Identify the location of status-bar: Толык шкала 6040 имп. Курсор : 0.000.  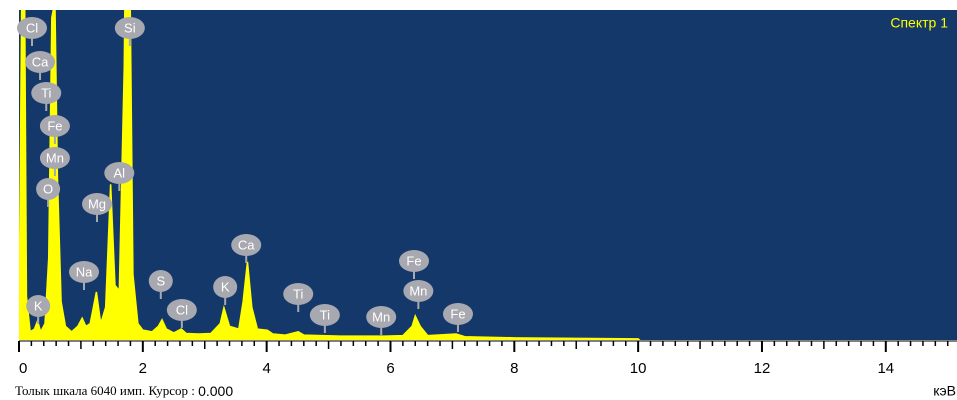
(124, 391).